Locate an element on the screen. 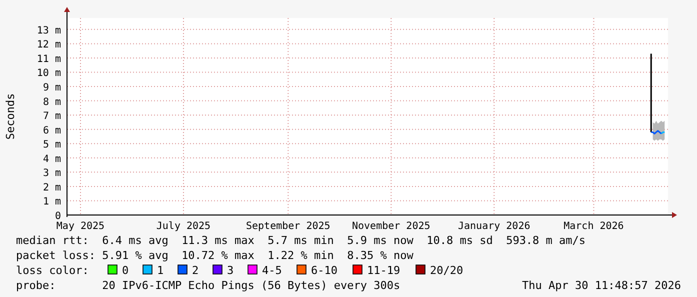 This screenshot has width=697, height=297. y-tick-label: 4 m is located at coordinates (51, 159).